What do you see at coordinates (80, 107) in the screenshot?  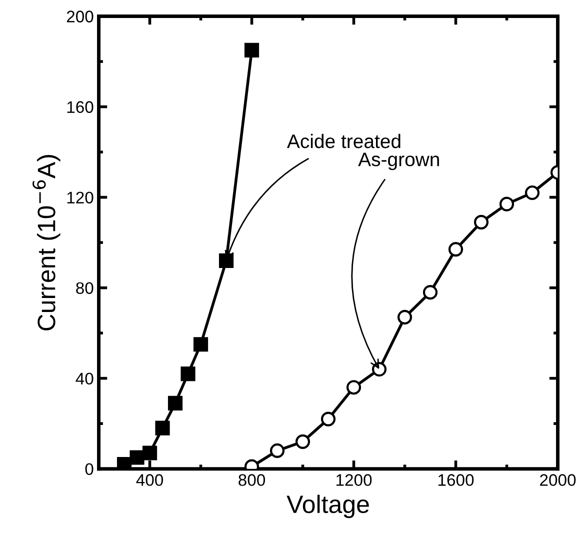 I see `y-tick-label: 160` at bounding box center [80, 107].